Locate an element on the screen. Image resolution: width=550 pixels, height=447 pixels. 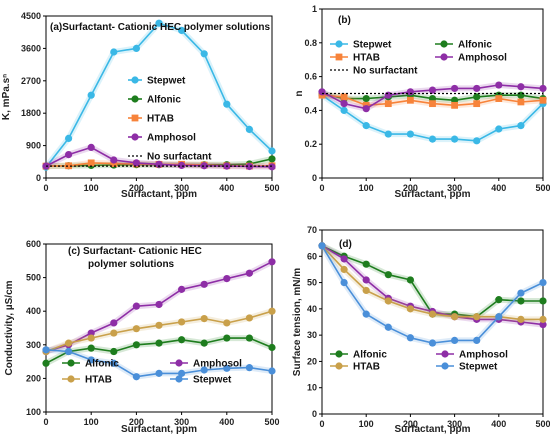
series-stepwet is located at coordinates (432, 294).